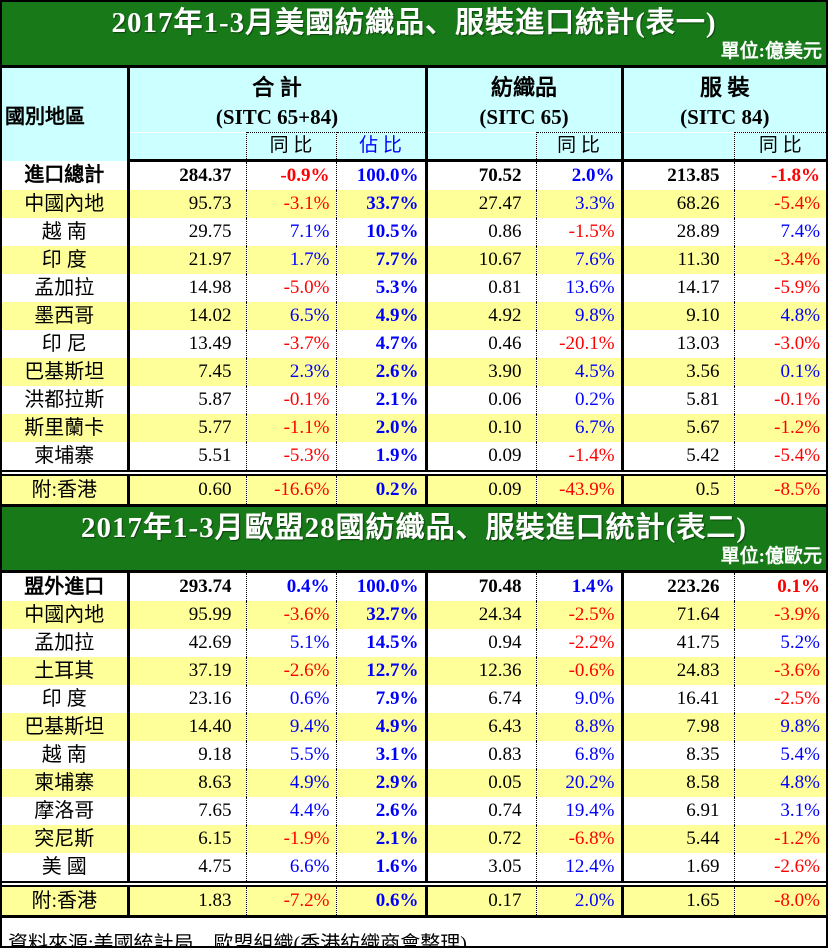 Image resolution: width=828 pixels, height=948 pixels. Describe the element at coordinates (187, 615) in the screenshot. I see `total-value-cell: 95.99` at that location.